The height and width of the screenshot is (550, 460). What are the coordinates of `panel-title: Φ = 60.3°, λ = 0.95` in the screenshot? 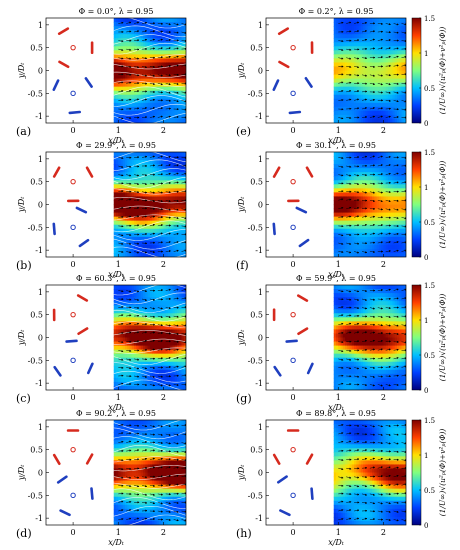 It's located at (116, 278).